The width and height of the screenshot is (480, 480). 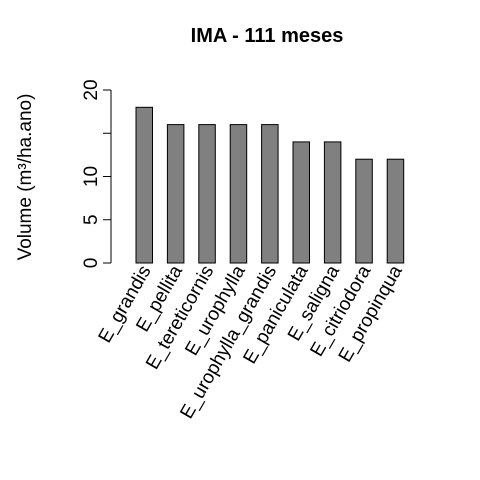 I want to click on chart-title: IMA - 111 meses, so click(x=267, y=36).